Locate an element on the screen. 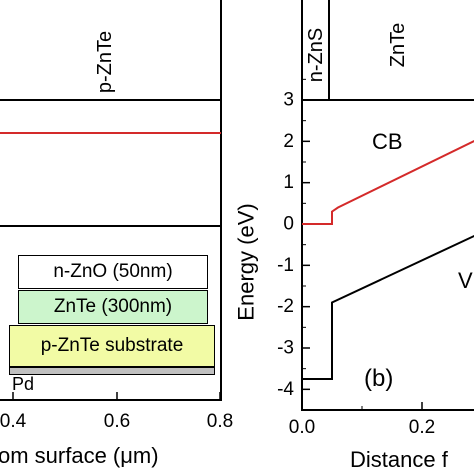 The width and height of the screenshot is (474, 474). left-plot-frame is located at coordinates (111, 163).